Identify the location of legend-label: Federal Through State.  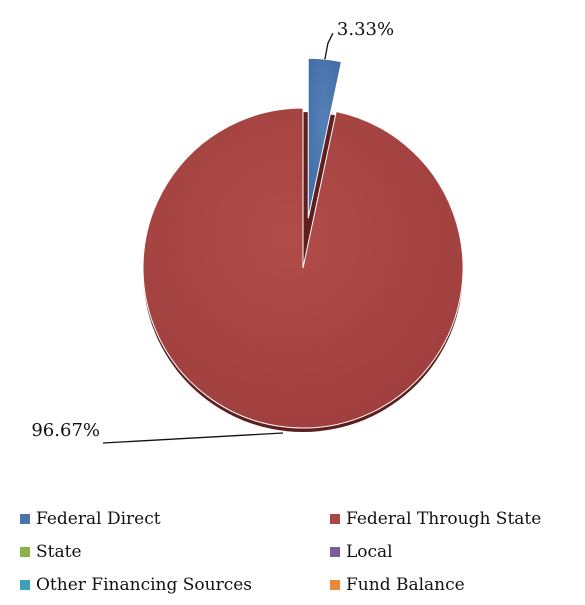
(444, 519).